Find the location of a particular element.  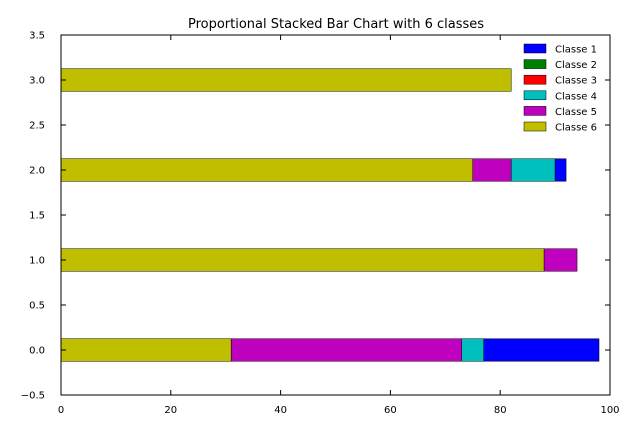

x-tick-label: 80 is located at coordinates (500, 410).